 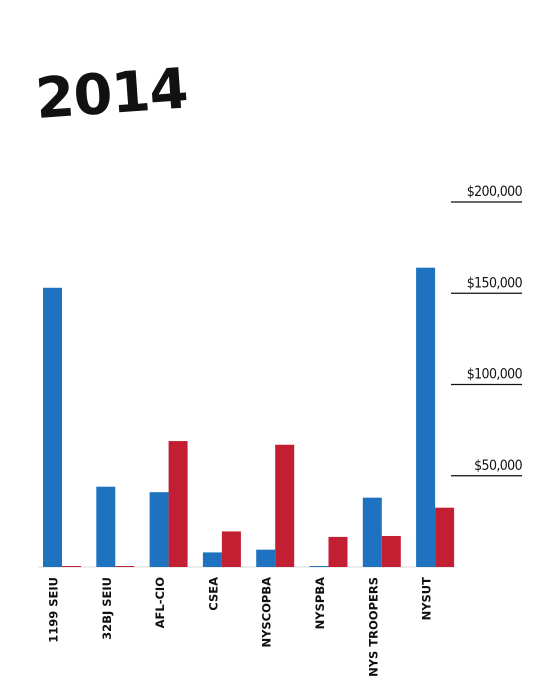 I want to click on category-label: NYSPBA, so click(x=320, y=603).